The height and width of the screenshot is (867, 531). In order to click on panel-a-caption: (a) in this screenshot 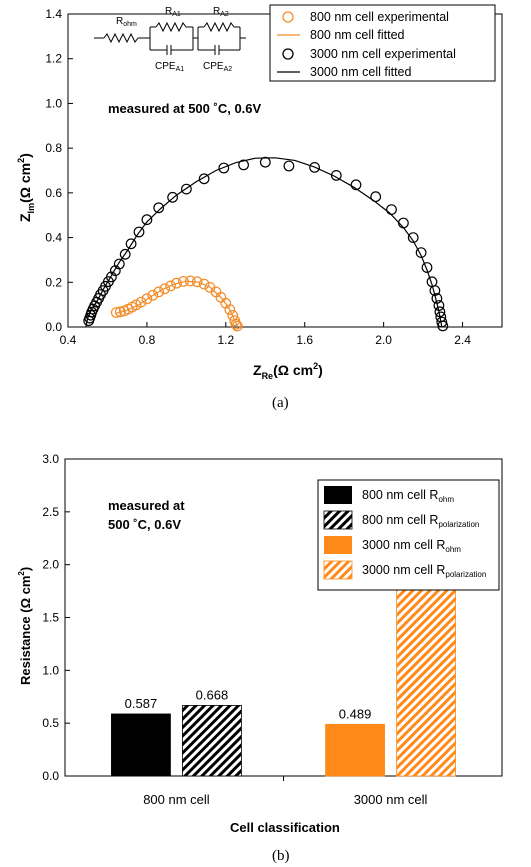, I will do `click(280, 403)`.